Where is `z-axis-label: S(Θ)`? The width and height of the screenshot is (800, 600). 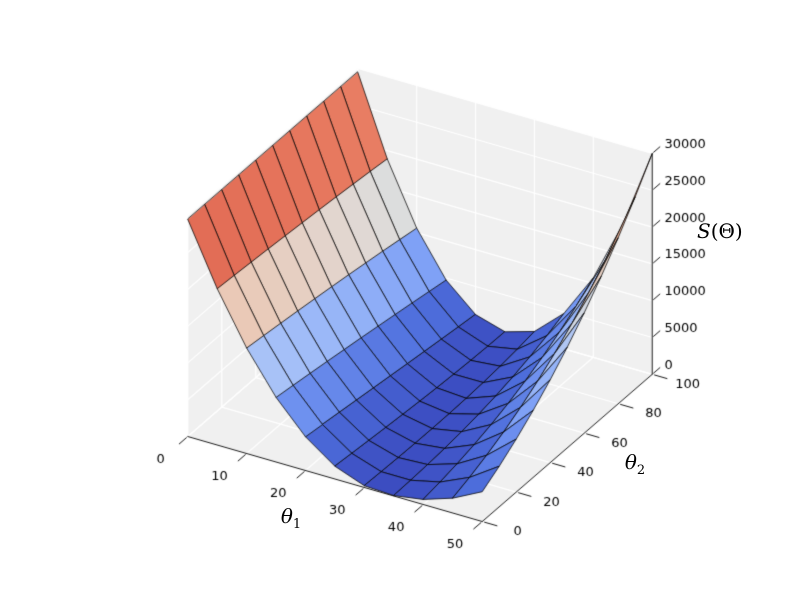
z-axis-label: S(Θ) is located at coordinates (737, 231).